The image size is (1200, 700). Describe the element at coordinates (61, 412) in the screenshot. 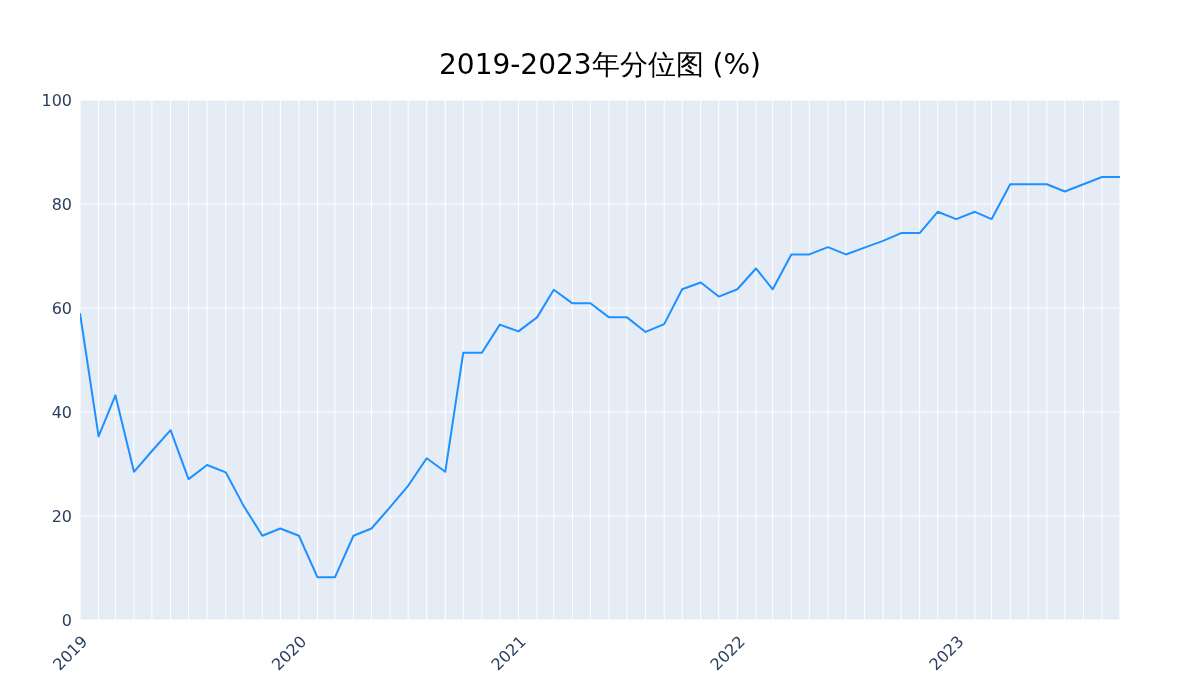

I see `y-tick-label: 40` at that location.